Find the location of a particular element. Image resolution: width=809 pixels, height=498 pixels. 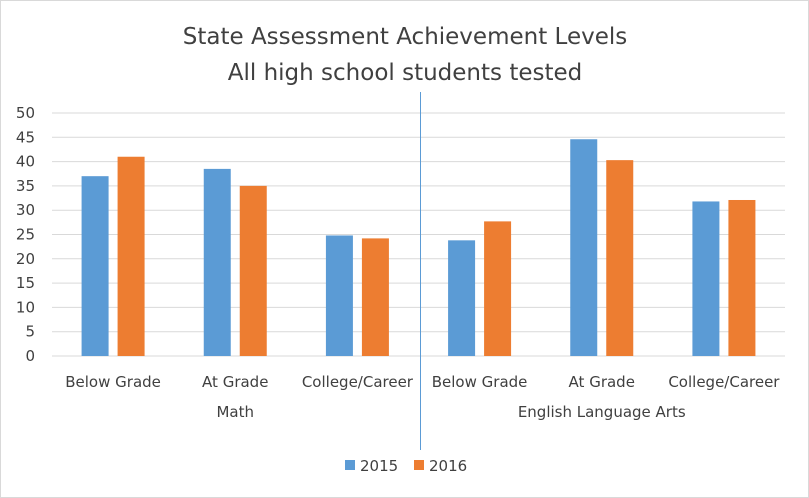

y-tick-label: 30 is located at coordinates (25, 210).